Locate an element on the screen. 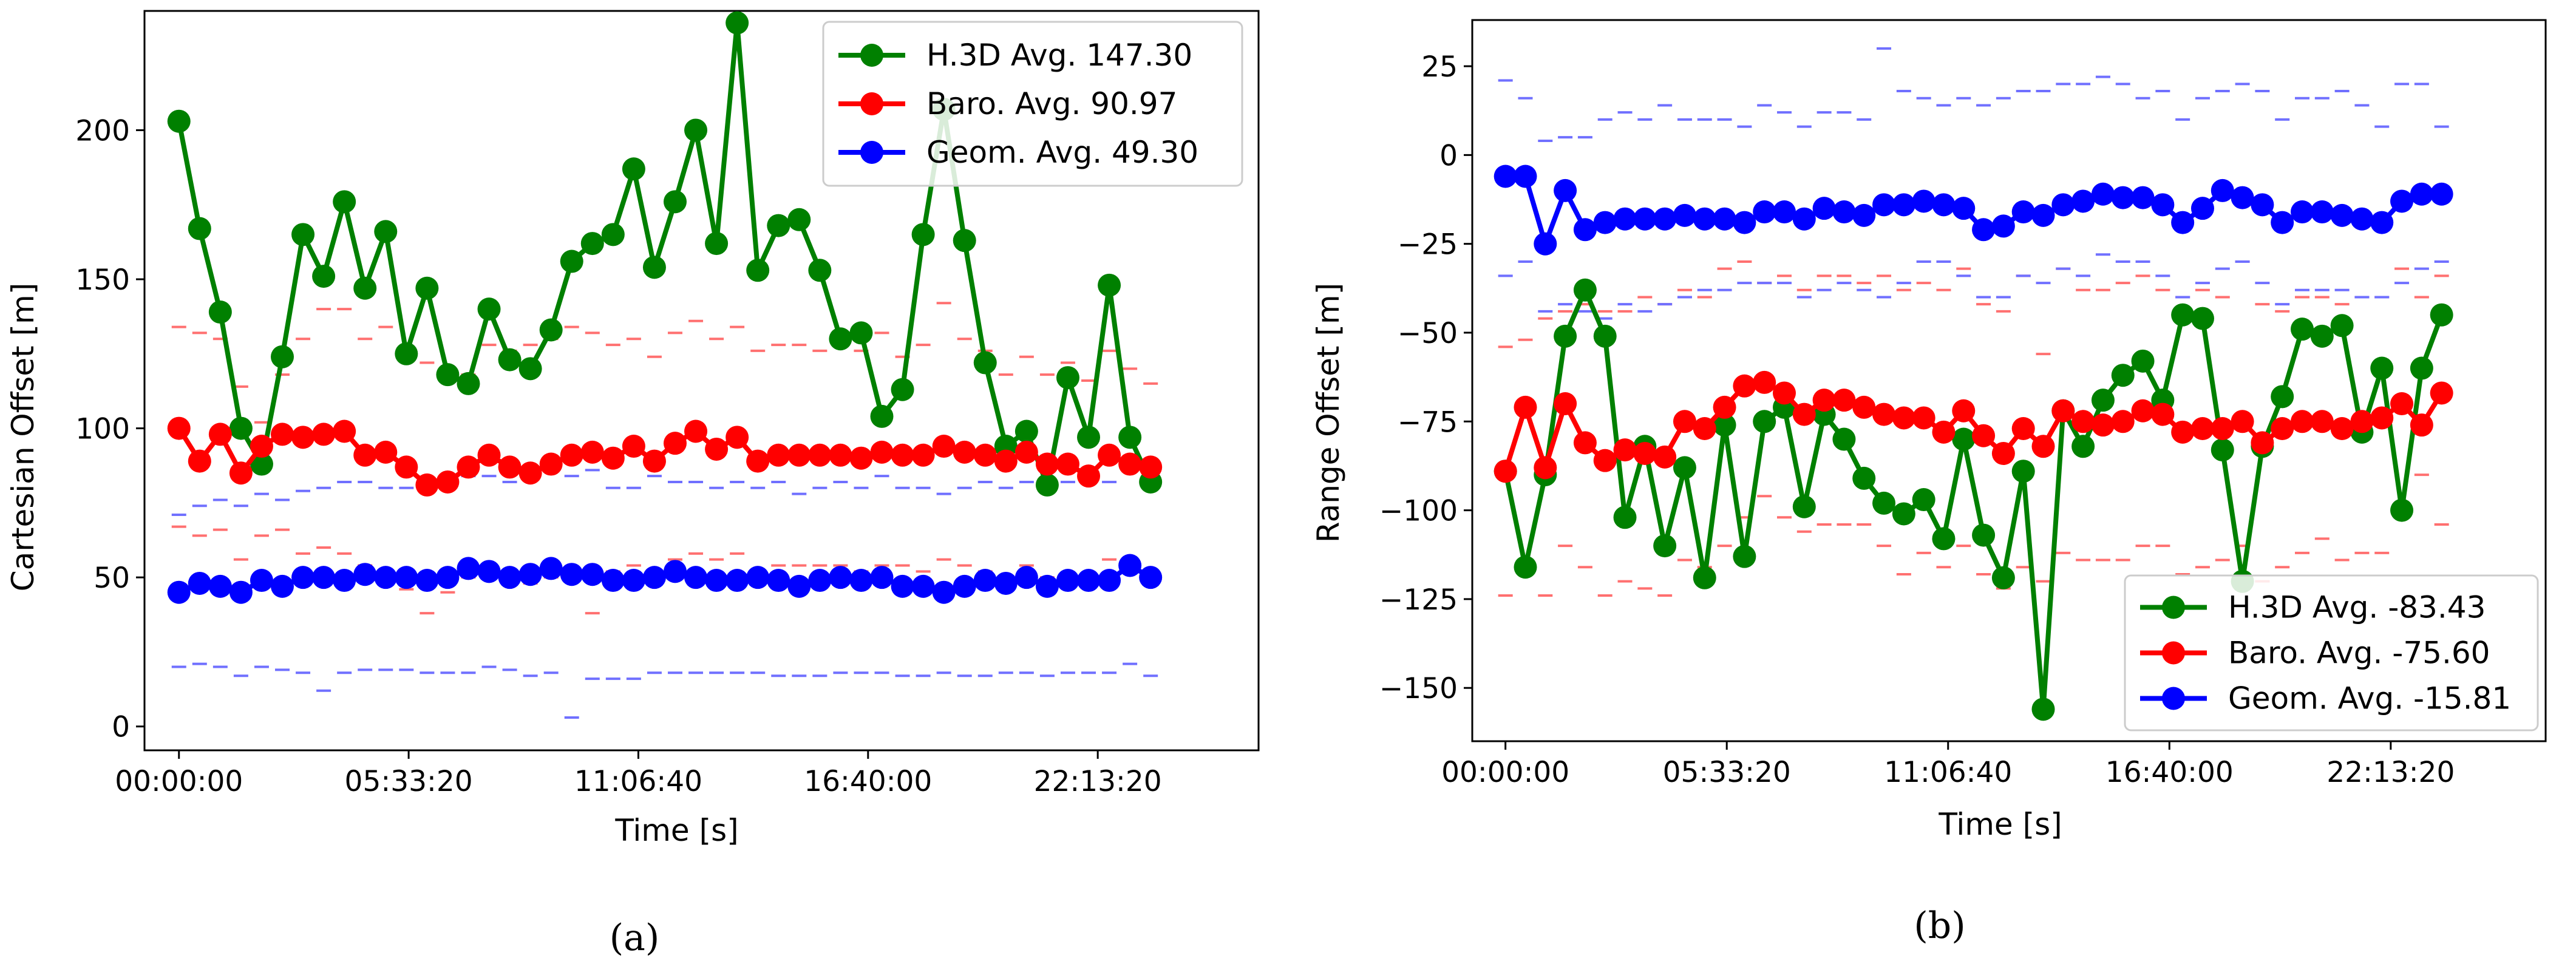 The width and height of the screenshot is (2576, 964). panel-b-legend-label: Geom. Avg. -15.81 is located at coordinates (2369, 698).